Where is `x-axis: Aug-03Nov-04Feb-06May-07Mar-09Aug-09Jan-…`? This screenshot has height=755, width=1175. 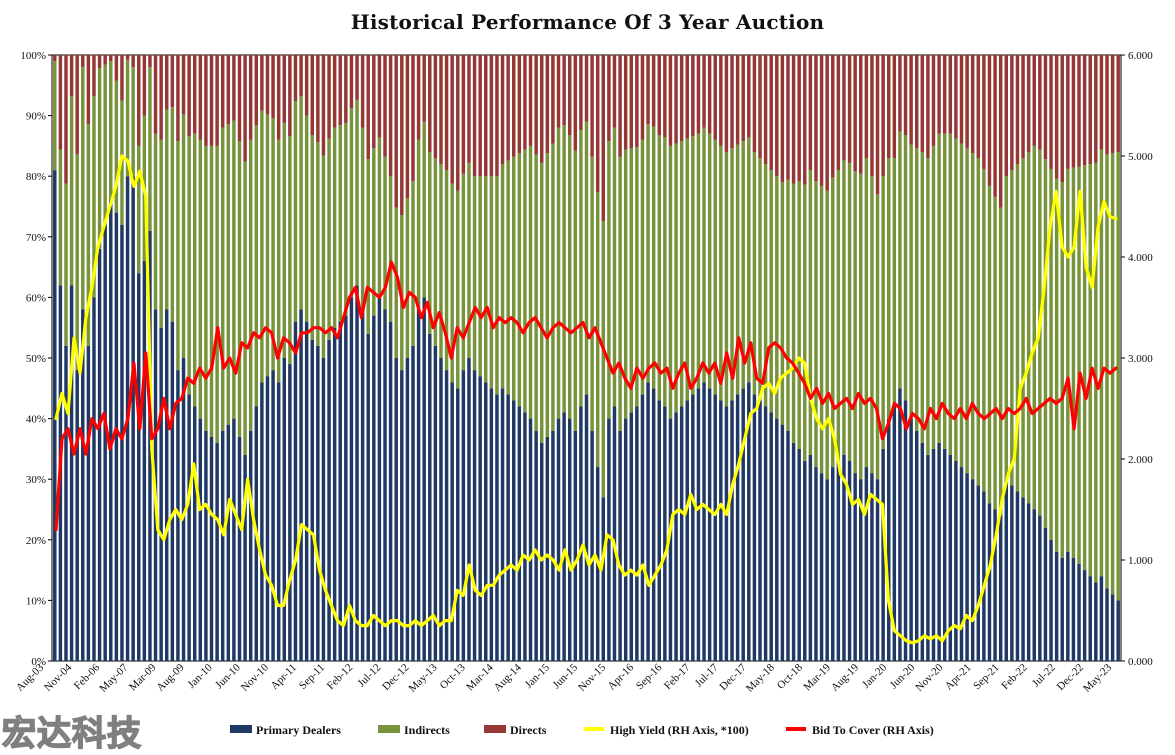
x-axis: Aug-03Nov-04Feb-06May-07Mar-09Aug-09Jan-… is located at coordinates (564, 677).